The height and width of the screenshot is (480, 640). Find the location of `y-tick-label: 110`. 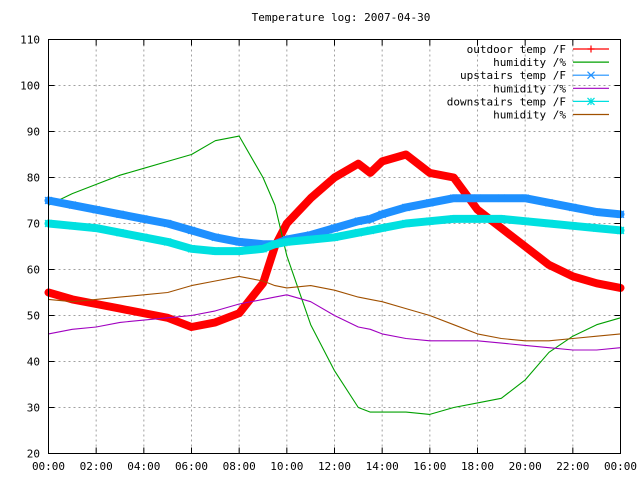

y-tick-label: 110 is located at coordinates (30, 40).